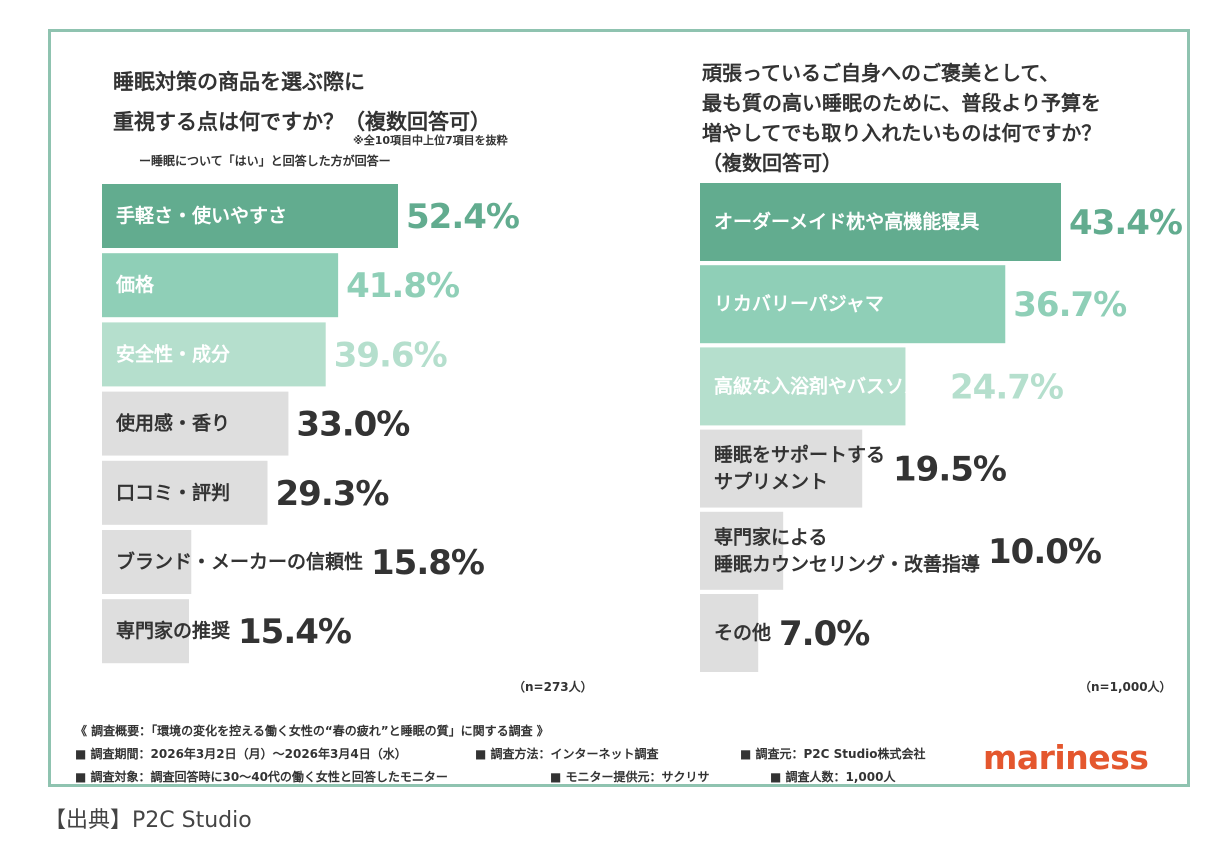 Image resolution: width=1231 pixels, height=842 pixels. What do you see at coordinates (148, 820) in the screenshot?
I see `source-credit: 【出典】P2C Studio` at bounding box center [148, 820].